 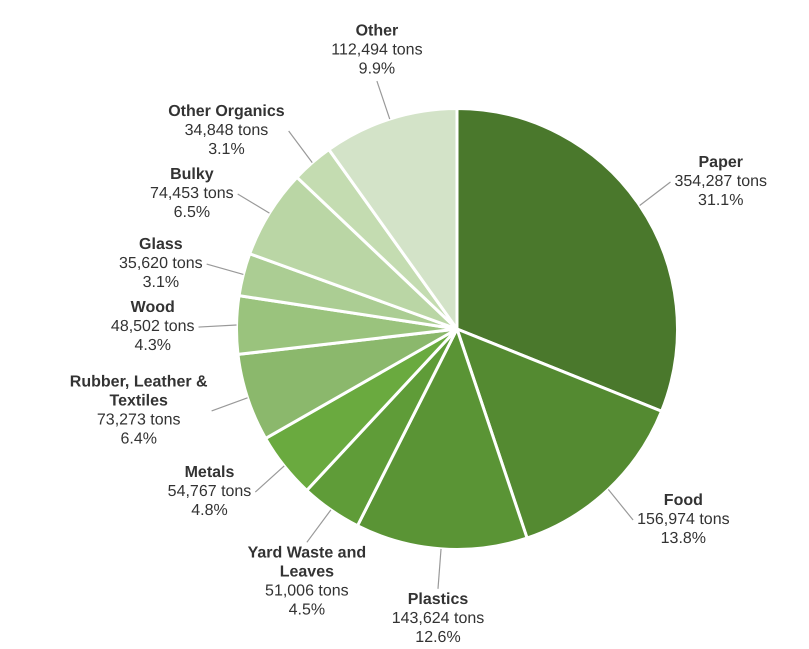 I want to click on data-label: 73,273 tons 6.4%, so click(x=138, y=429).